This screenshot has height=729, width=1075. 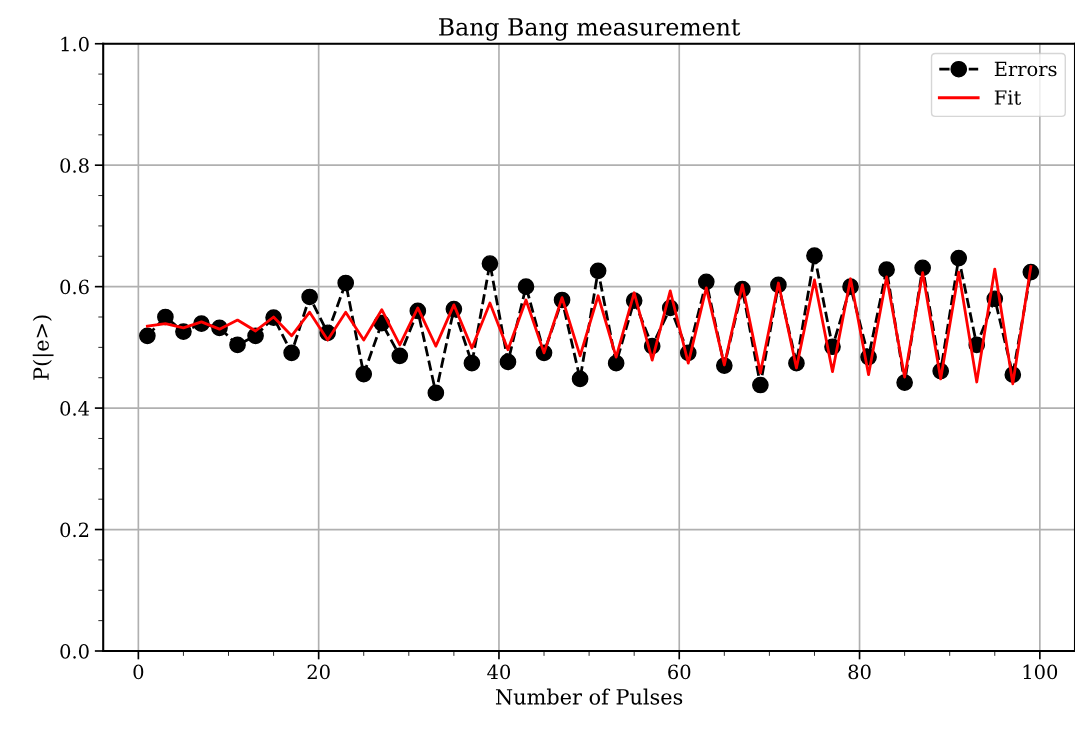 What do you see at coordinates (138, 672) in the screenshot?
I see `x-tick-label: 0` at bounding box center [138, 672].